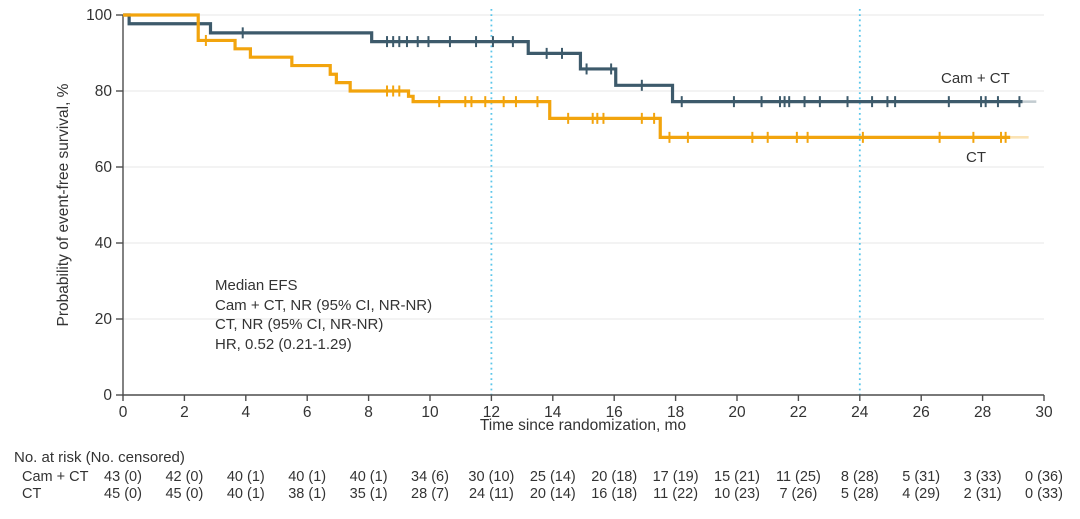 The height and width of the screenshot is (519, 1080). Describe the element at coordinates (184, 477) in the screenshot. I see `risk-value: 42 (0)` at that location.